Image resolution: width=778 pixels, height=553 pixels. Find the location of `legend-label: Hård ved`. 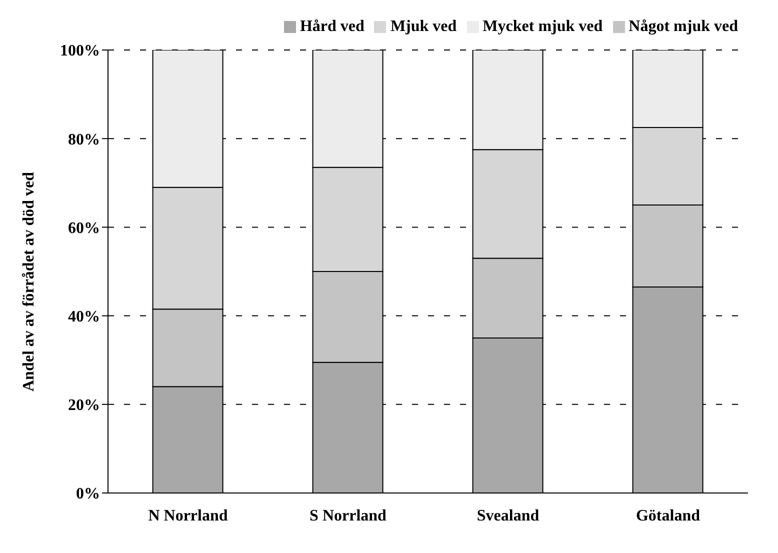

legend-label: Hård ved is located at coordinates (332, 26).